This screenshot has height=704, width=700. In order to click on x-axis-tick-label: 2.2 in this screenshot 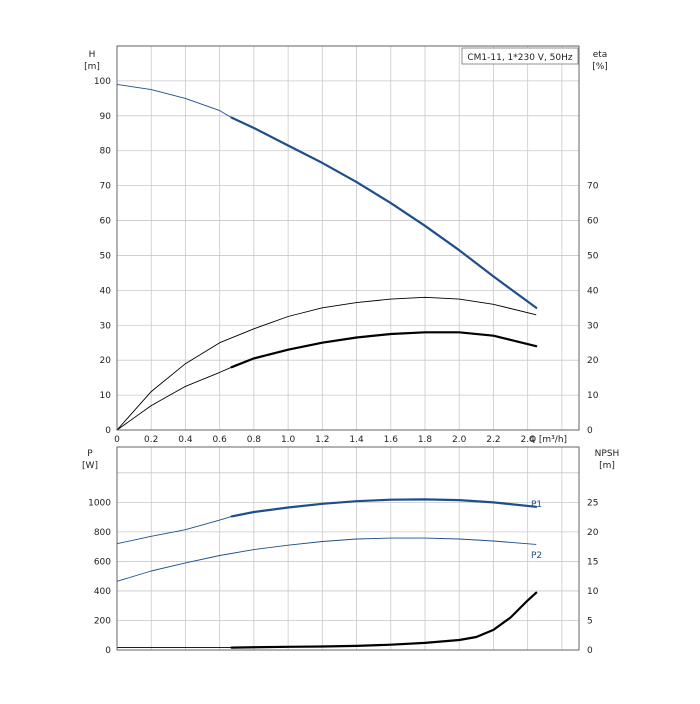, I will do `click(493, 440)`.